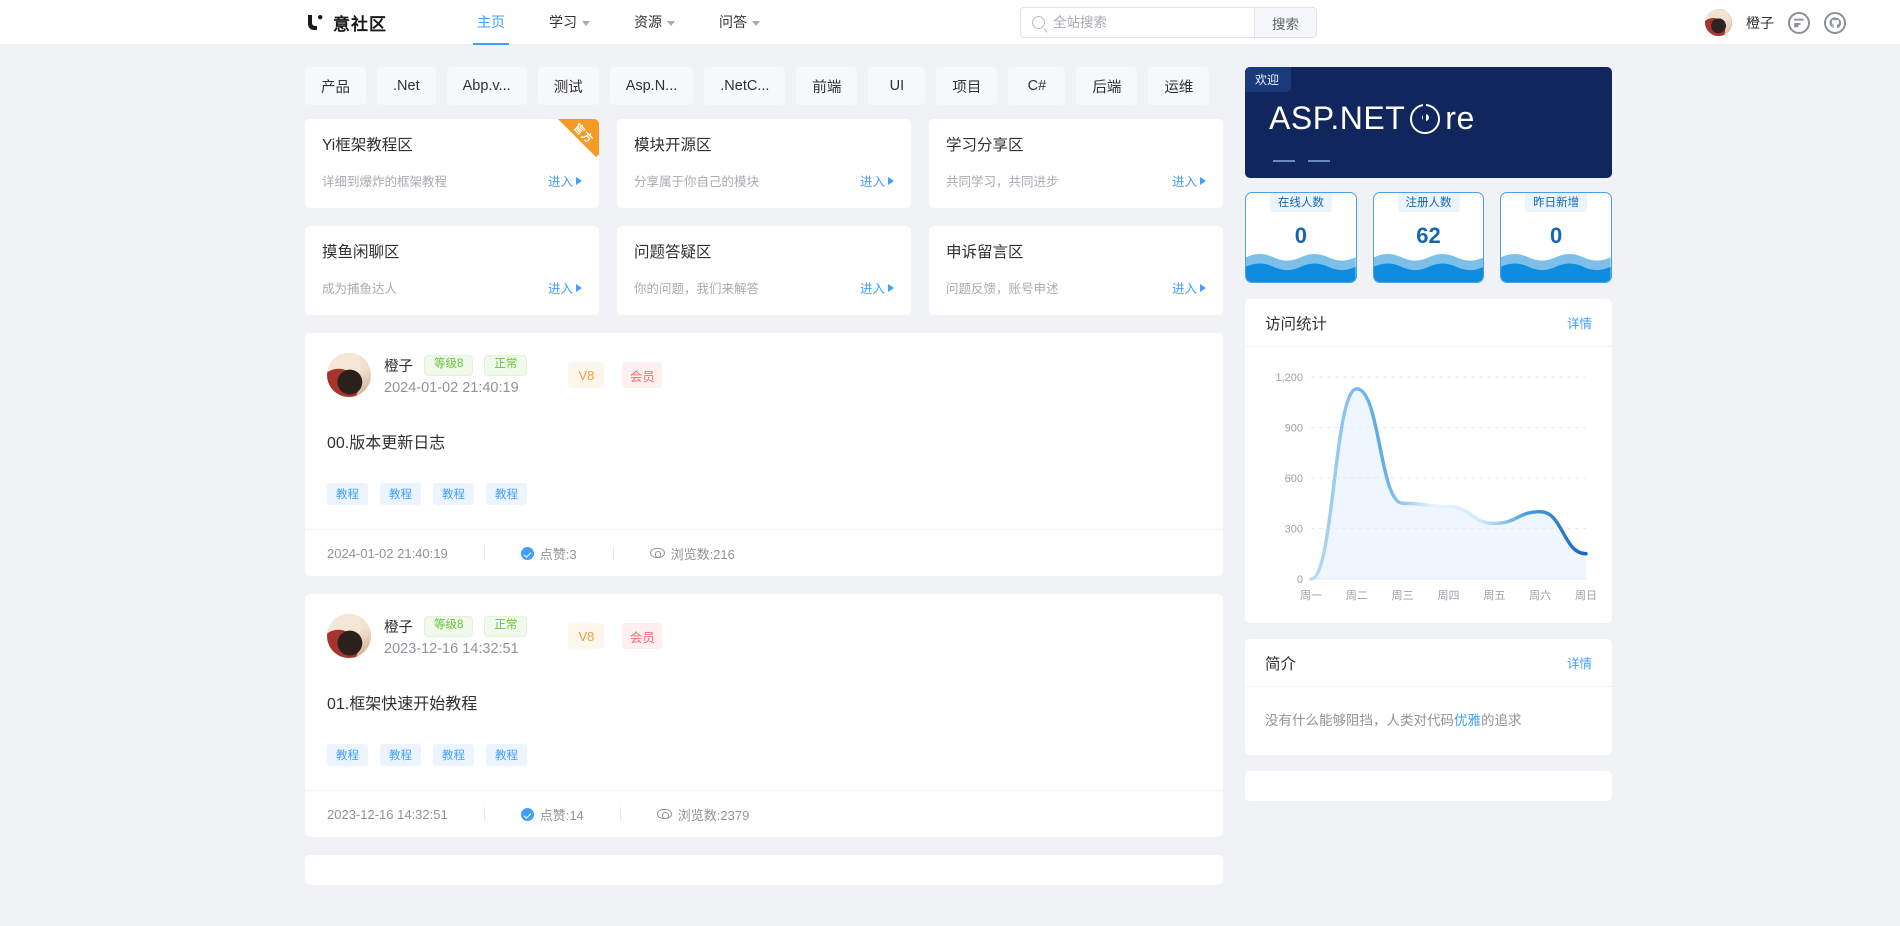 Image resolution: width=1900 pixels, height=926 pixels. What do you see at coordinates (569, 22) in the screenshot?
I see `nav-item-study: 学习` at bounding box center [569, 22].